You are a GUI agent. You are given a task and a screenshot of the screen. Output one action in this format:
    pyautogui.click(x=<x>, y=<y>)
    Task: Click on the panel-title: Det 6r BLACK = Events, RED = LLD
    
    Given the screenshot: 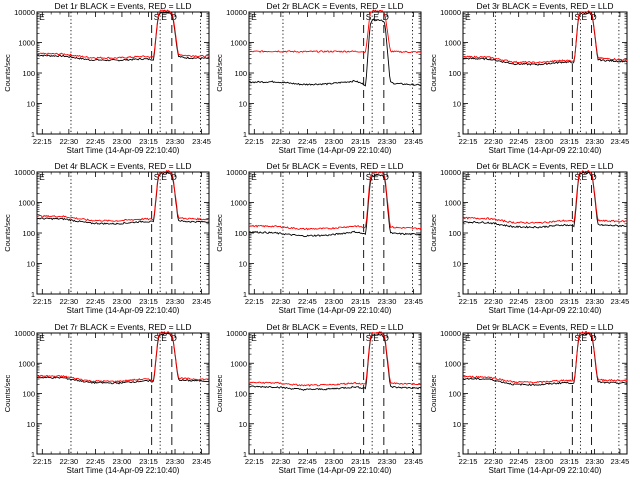 What is the action you would take?
    pyautogui.click(x=544, y=166)
    